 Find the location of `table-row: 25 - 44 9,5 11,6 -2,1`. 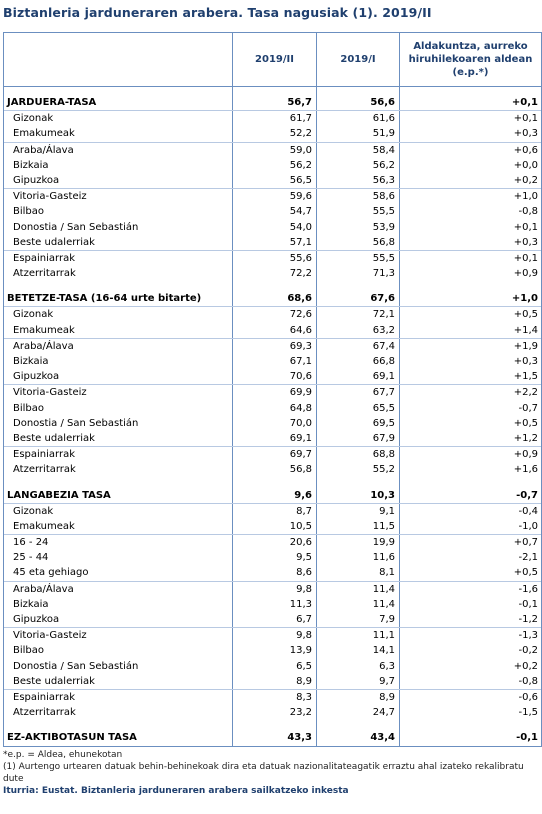

table-row: 25 - 44 9,5 11,6 -2,1 is located at coordinates (272, 558).